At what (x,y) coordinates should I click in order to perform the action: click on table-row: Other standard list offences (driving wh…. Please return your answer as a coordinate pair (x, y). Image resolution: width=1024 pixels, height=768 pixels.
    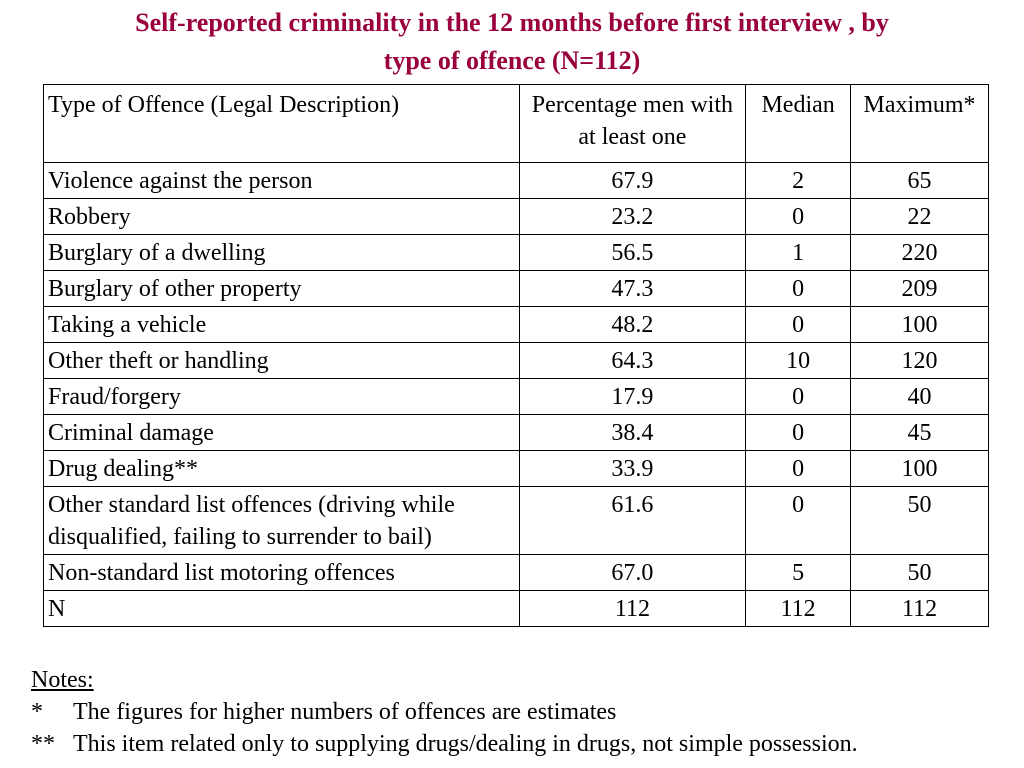
    Looking at the image, I should click on (516, 520).